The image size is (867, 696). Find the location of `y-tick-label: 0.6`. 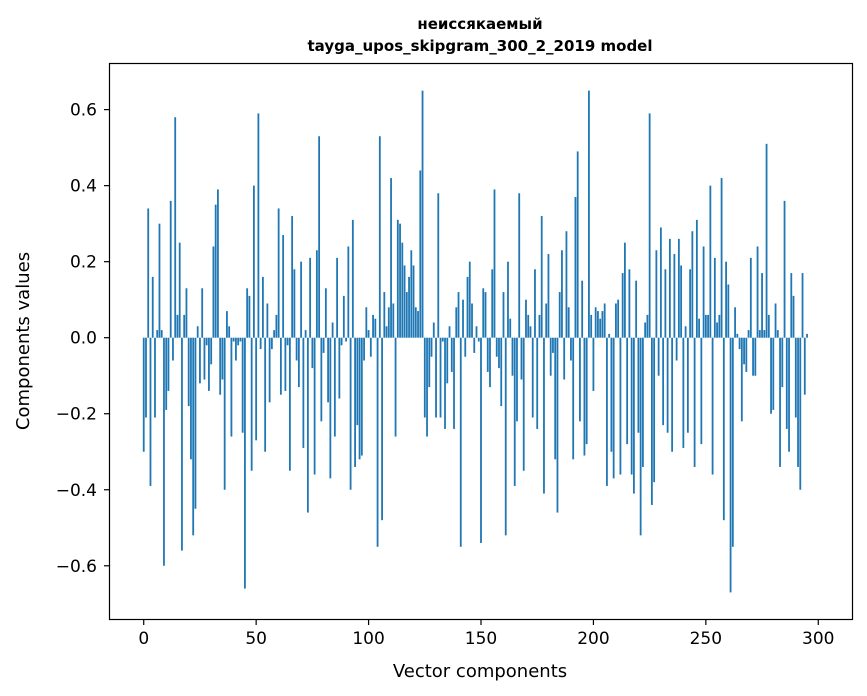

y-tick-label: 0.6 is located at coordinates (83, 111).